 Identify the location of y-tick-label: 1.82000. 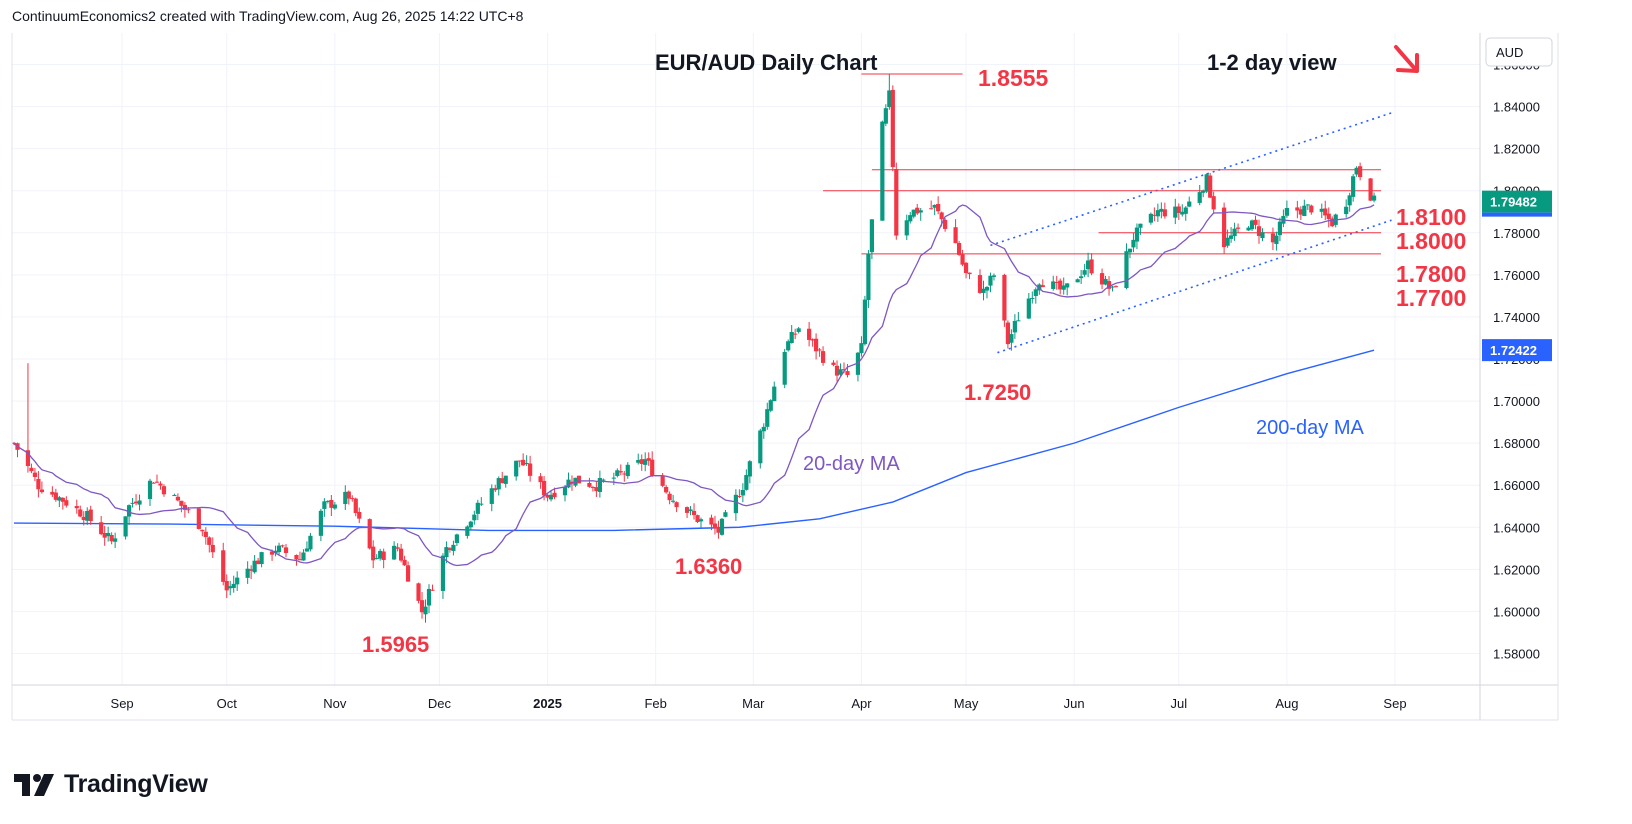
(1516, 149).